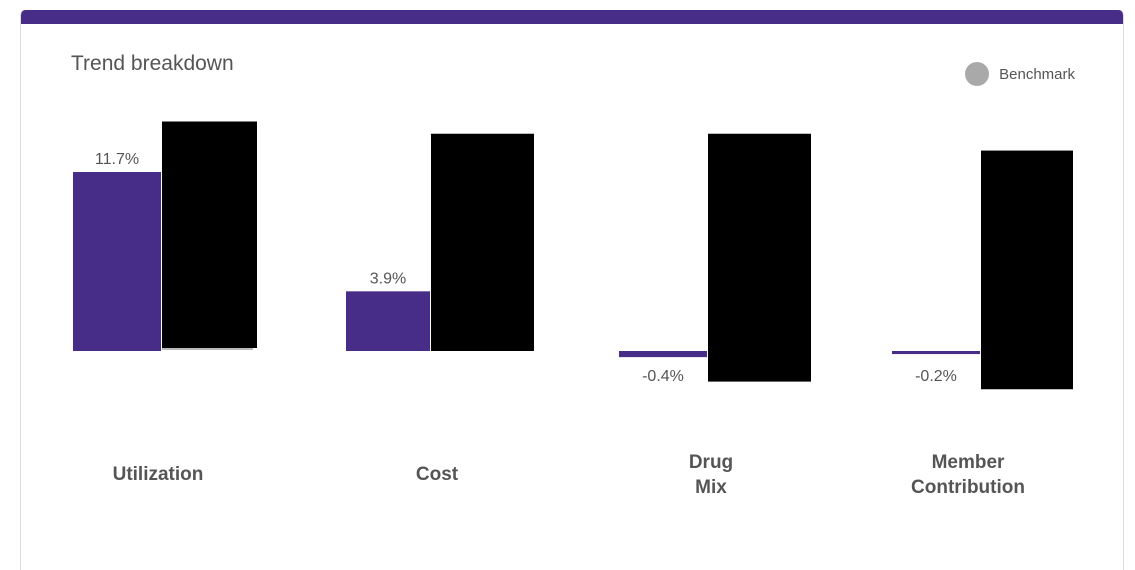  I want to click on benchmark-baseline-utilization, so click(207, 349).